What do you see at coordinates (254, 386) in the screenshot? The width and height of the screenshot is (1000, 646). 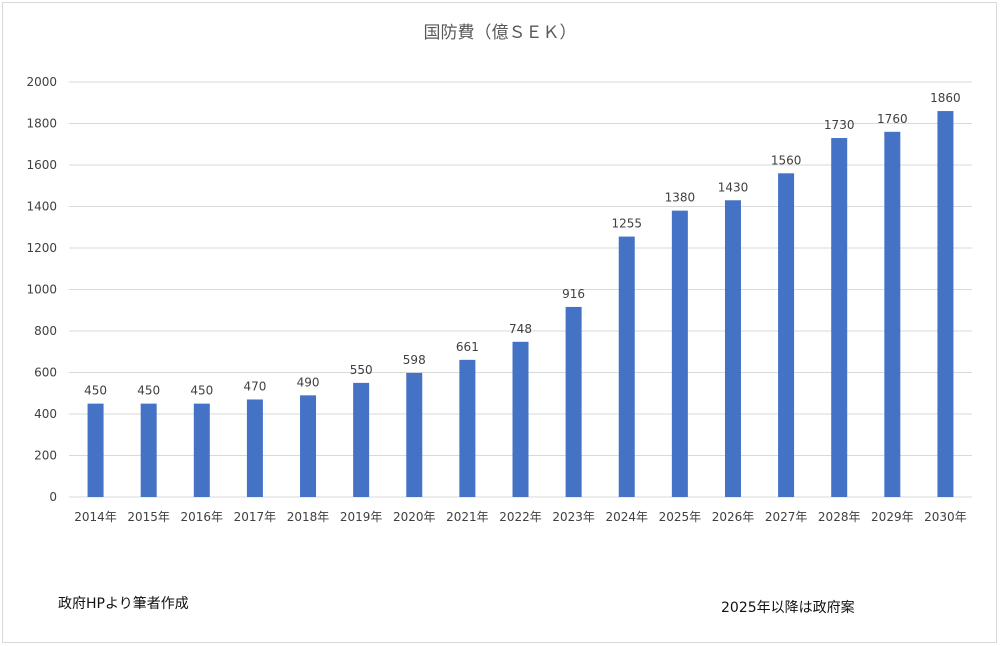 I see `data-label: 470` at bounding box center [254, 386].